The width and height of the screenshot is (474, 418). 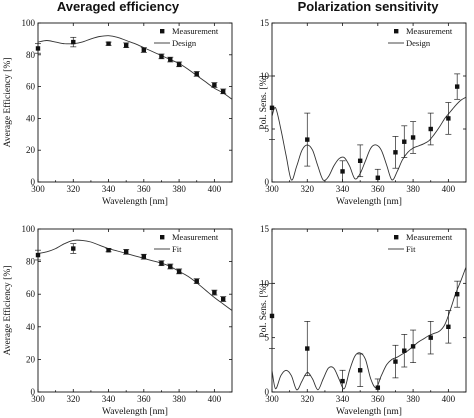 I want to click on title-averaged-efficiency: Averaged efficiency, so click(x=118, y=7).